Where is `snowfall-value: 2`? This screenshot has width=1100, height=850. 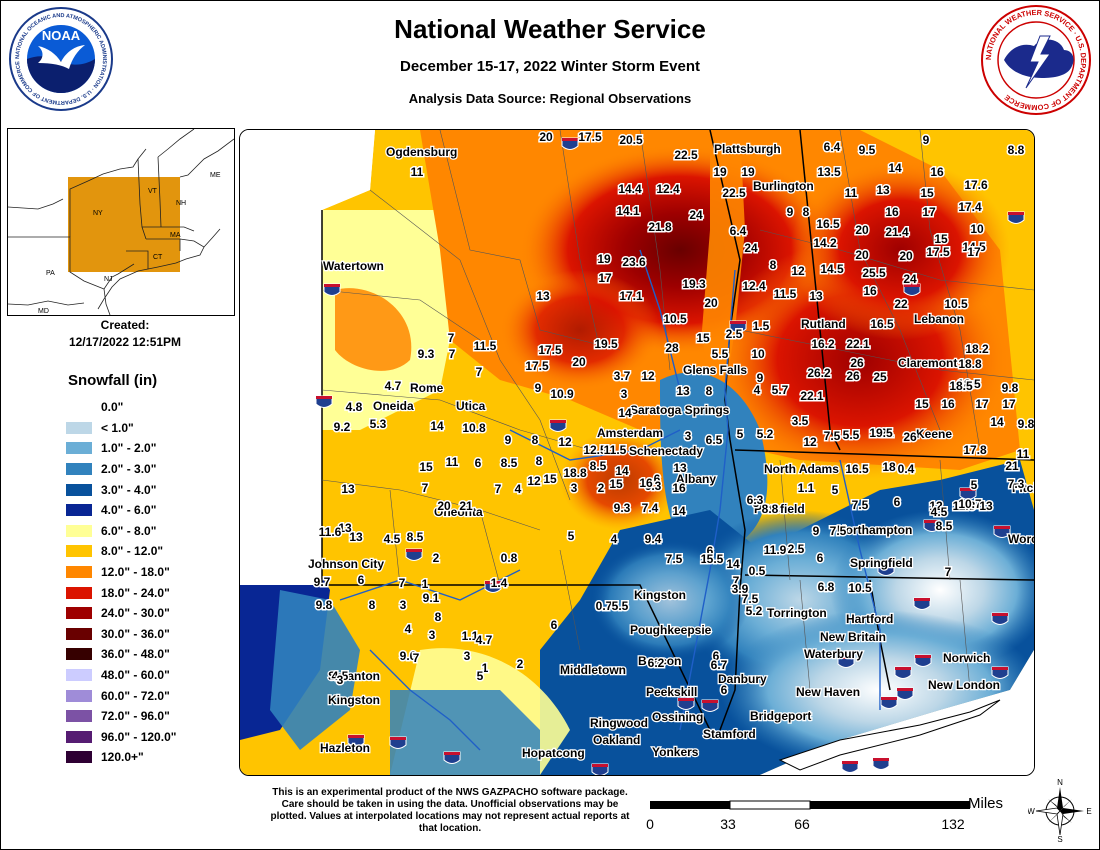 snowfall-value: 2 is located at coordinates (520, 664).